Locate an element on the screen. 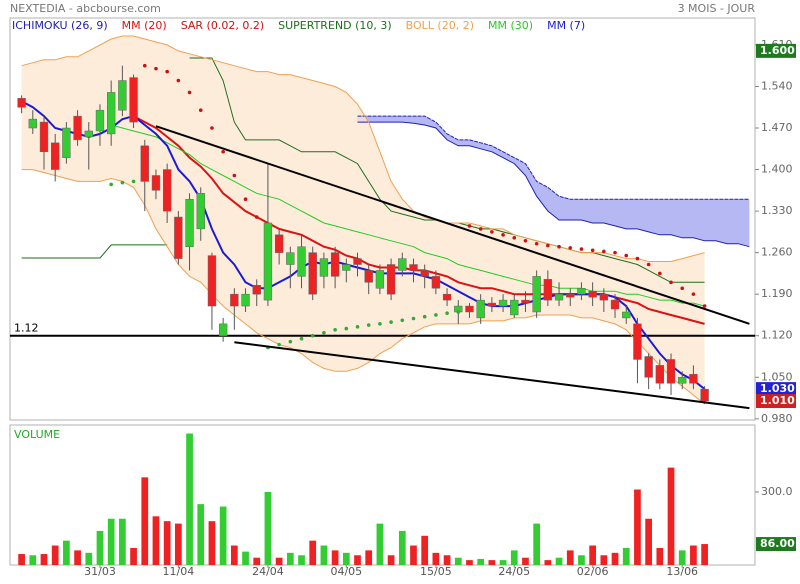 This screenshot has width=800, height=584. value-box-label: 1.600 is located at coordinates (777, 50).